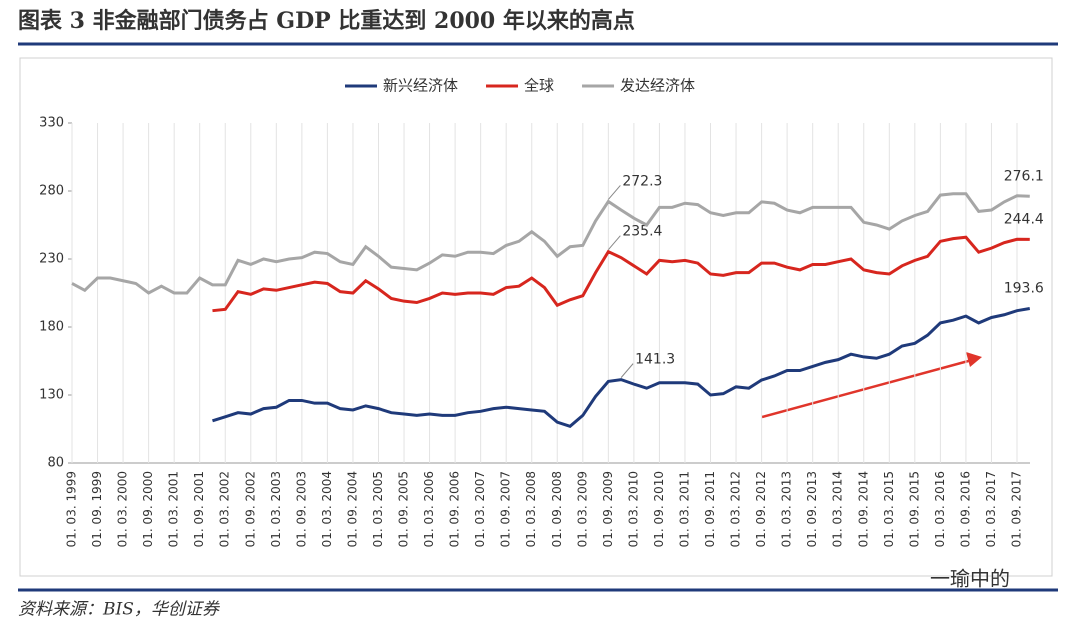  What do you see at coordinates (608, 509) in the screenshot?
I see `x-tick-label: 01. 09. 2009` at bounding box center [608, 509].